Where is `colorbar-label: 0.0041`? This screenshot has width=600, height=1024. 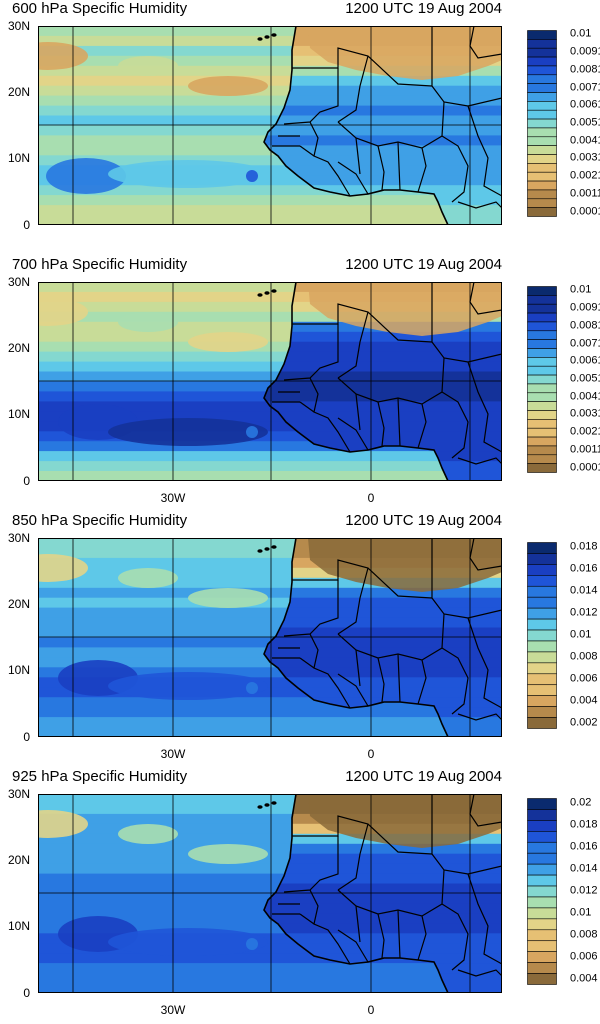 colorbar-label: 0.0041 is located at coordinates (585, 396).